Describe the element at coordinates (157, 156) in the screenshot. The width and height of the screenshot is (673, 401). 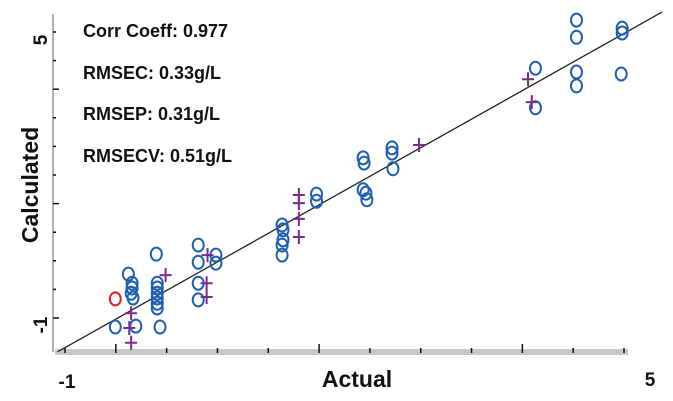
I see `annotation-rmsecv: RMSECV: 0.51g/L` at that location.